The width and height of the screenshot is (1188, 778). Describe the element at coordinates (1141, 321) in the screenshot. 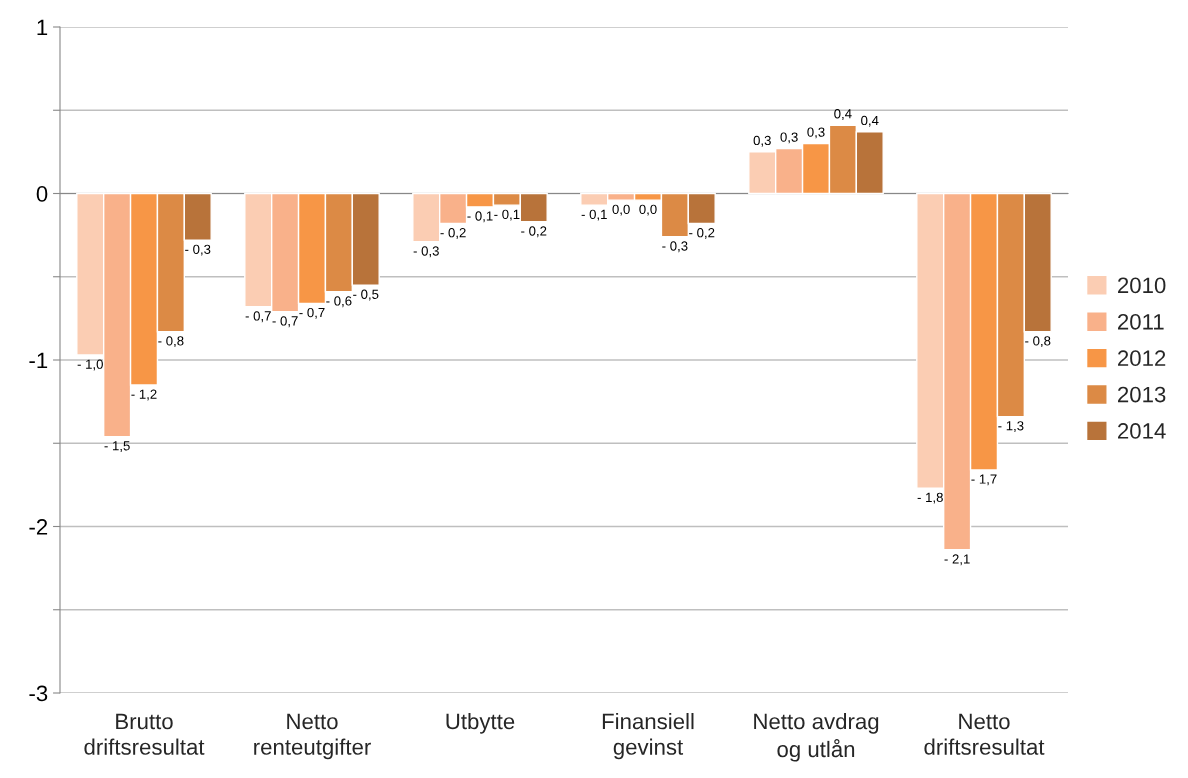

I see `legend-label: 2011` at that location.